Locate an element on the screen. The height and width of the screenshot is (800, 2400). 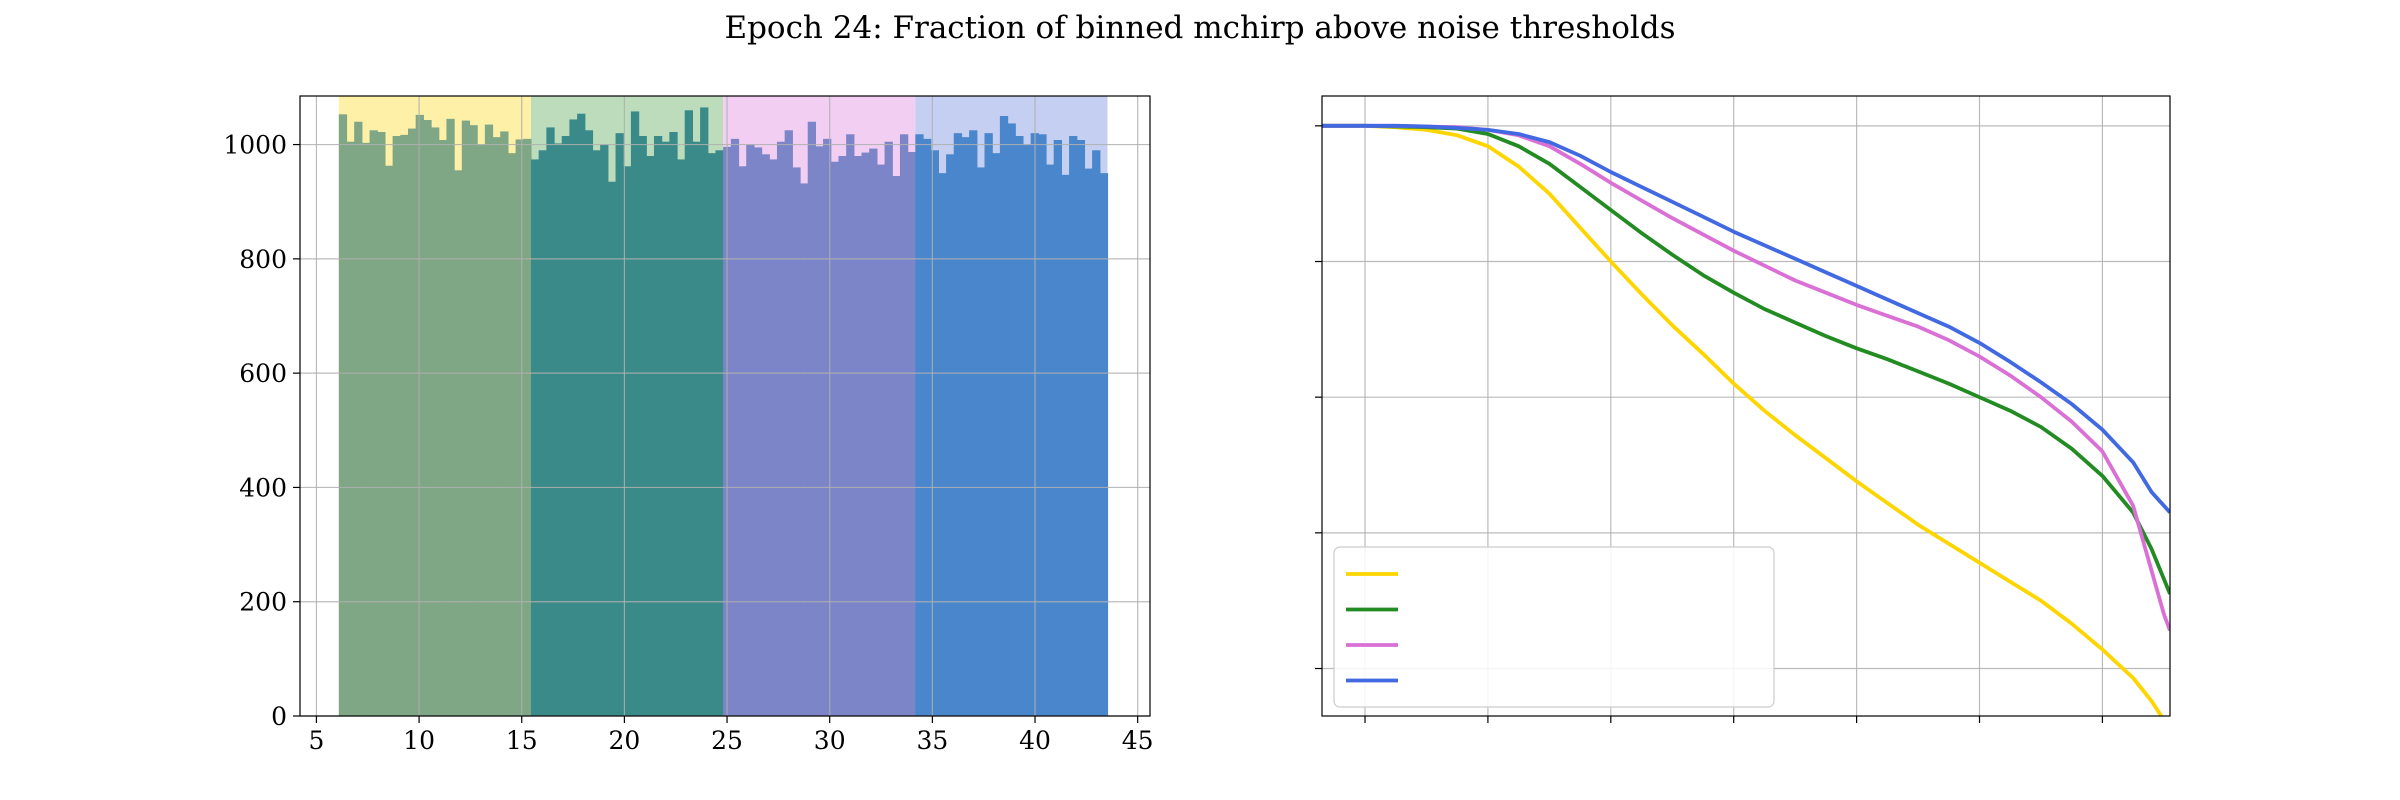
x-tick-label: 30 is located at coordinates (830, 740).